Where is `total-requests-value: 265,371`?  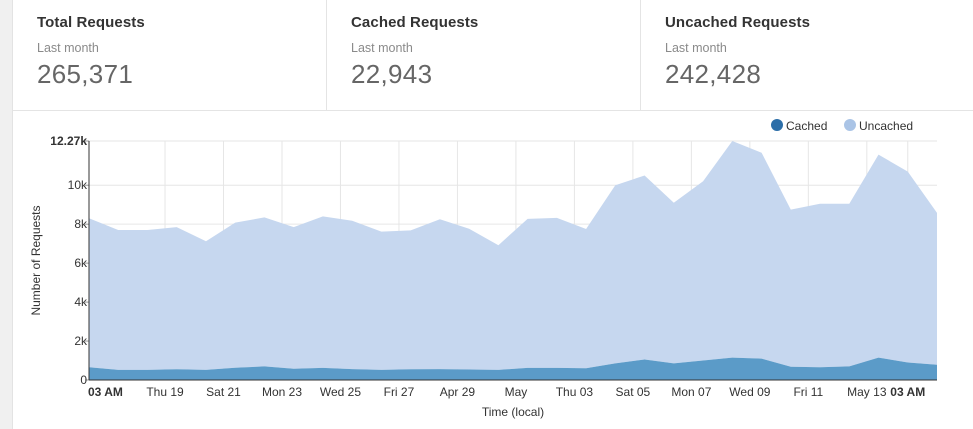
total-requests-value: 265,371 is located at coordinates (85, 74).